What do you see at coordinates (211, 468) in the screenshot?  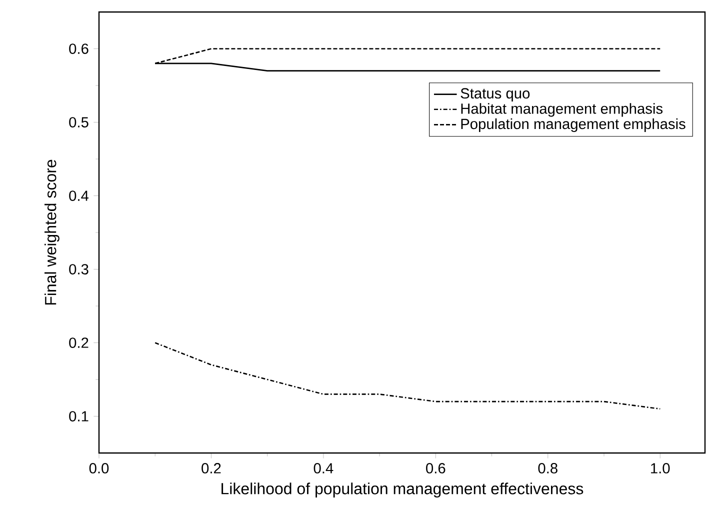 I see `x-tick-label: 0.2` at bounding box center [211, 468].